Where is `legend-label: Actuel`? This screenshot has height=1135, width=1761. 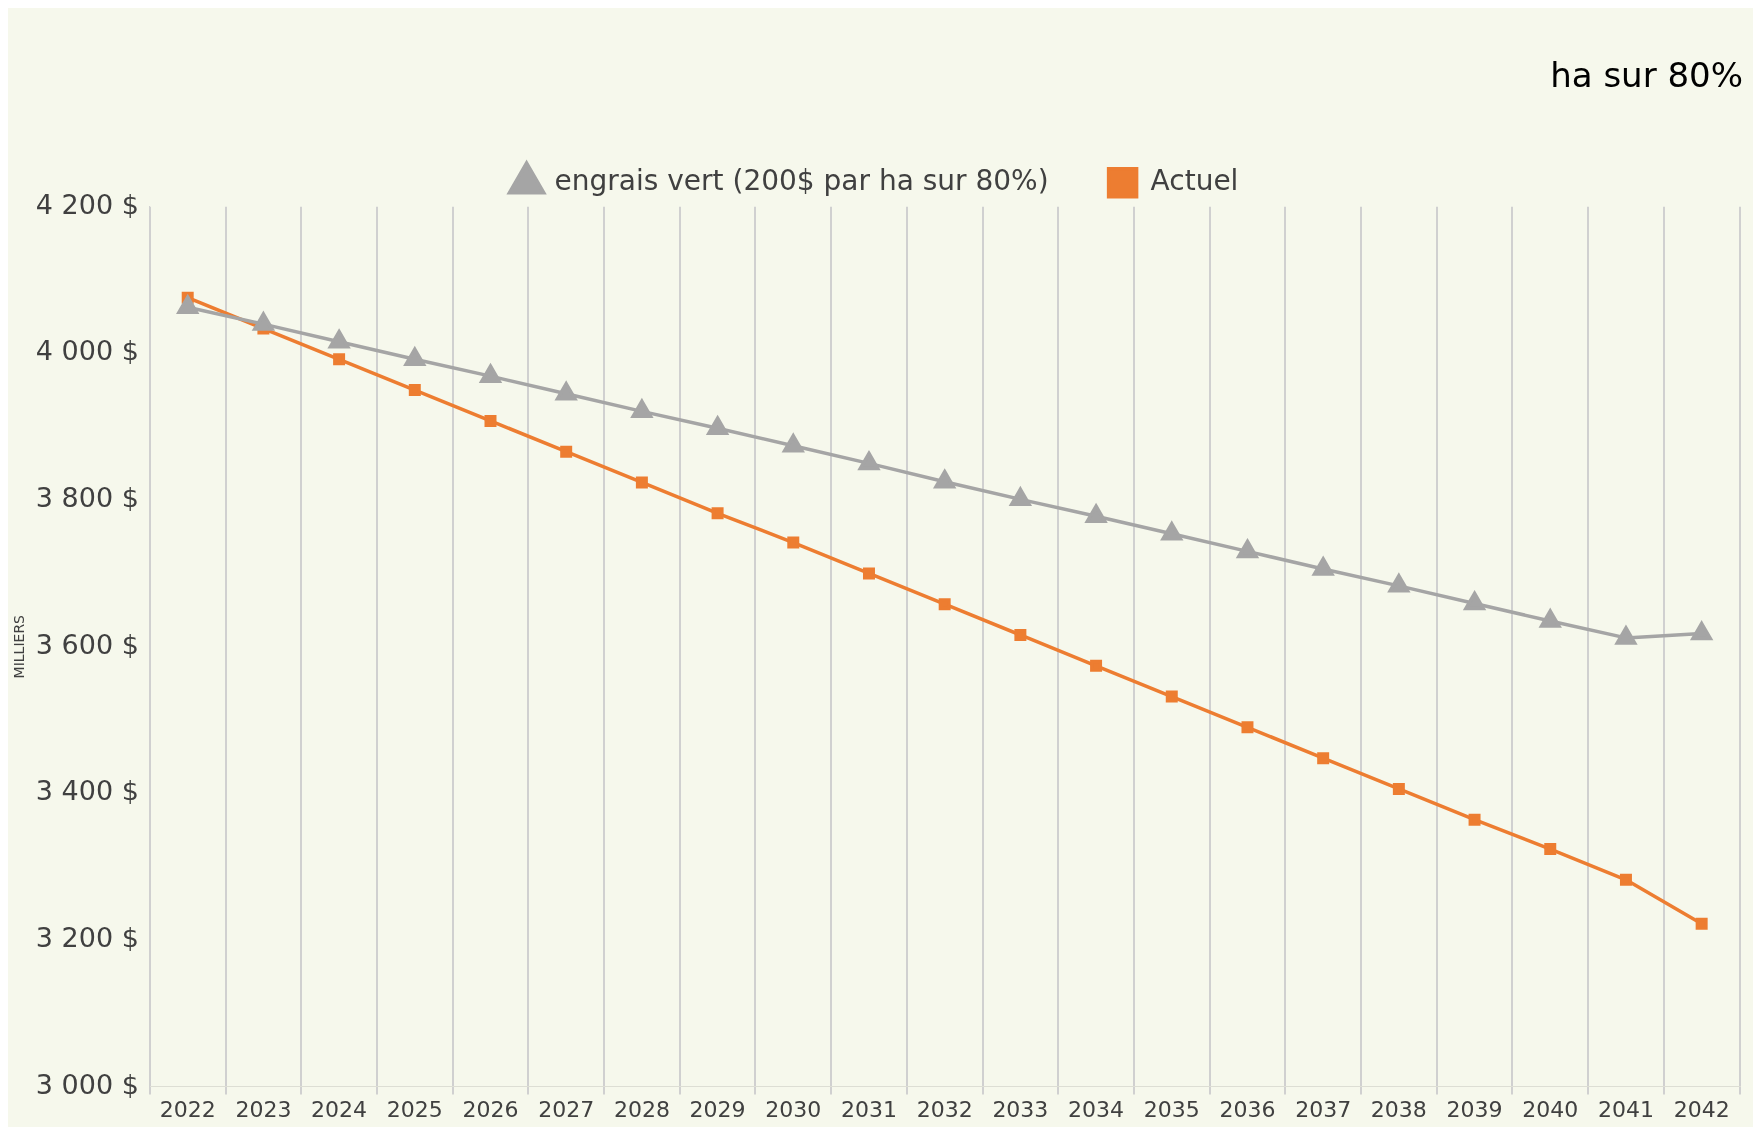 legend-label: Actuel is located at coordinates (1194, 181).